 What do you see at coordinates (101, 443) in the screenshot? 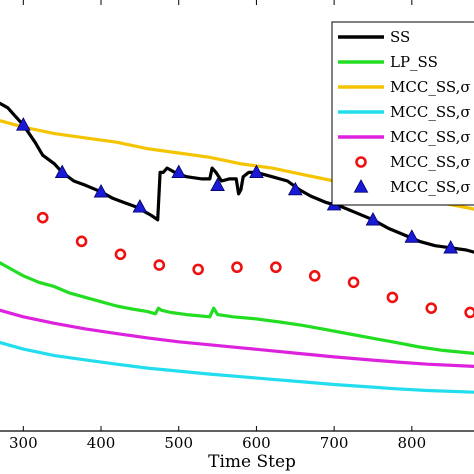
I see `x-tick-label-1: 400` at bounding box center [101, 443].